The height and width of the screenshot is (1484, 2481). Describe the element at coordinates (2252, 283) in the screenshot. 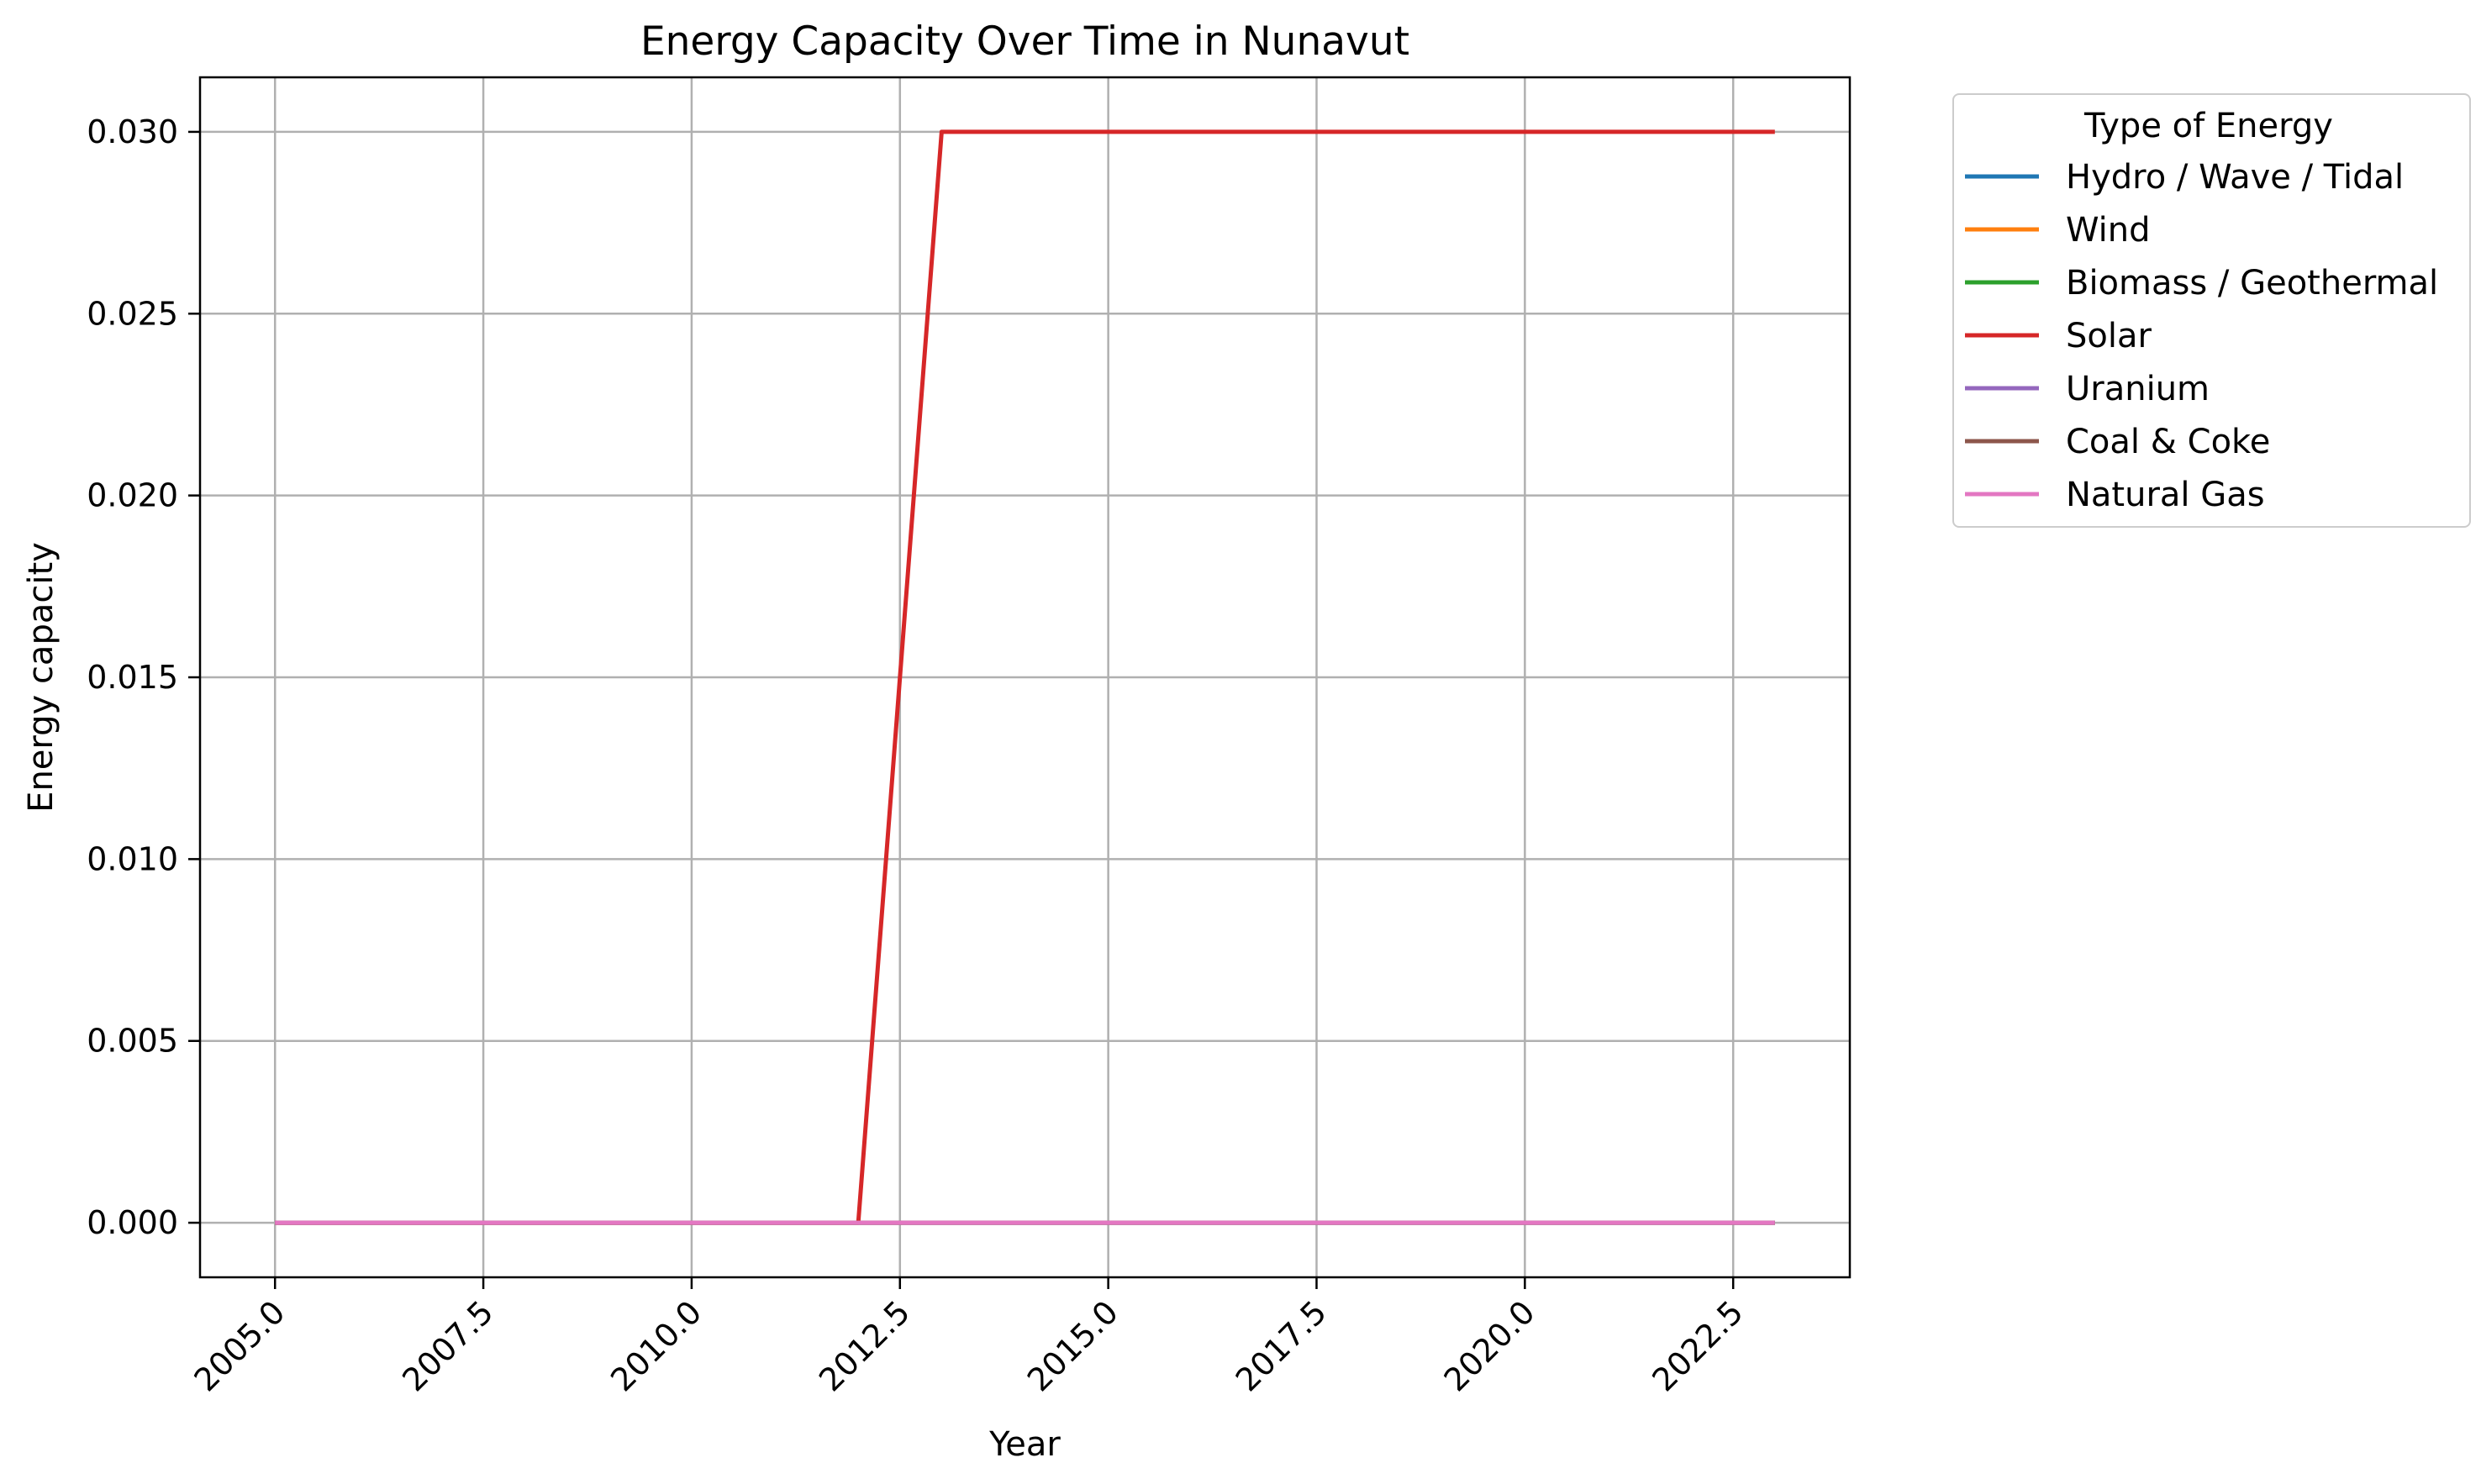

I see `legend-label-2: Biomass / Geothermal` at that location.